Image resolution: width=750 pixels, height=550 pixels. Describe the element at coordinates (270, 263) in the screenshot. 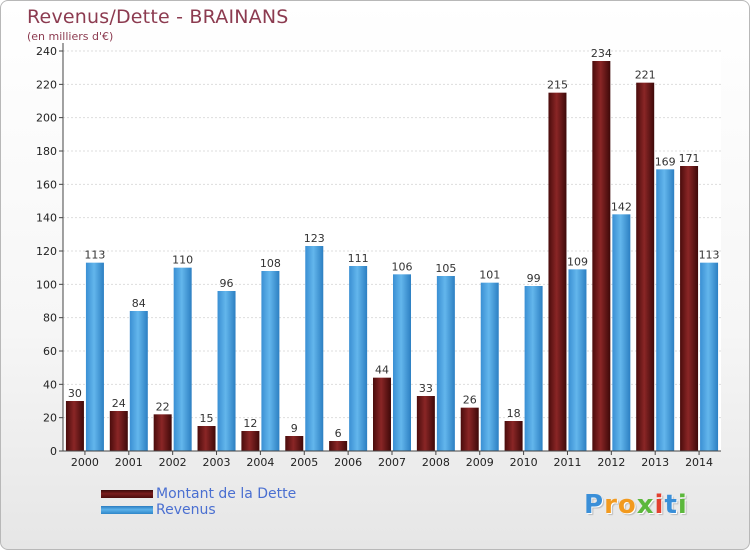

I see `data-label-revenus: 108` at that location.